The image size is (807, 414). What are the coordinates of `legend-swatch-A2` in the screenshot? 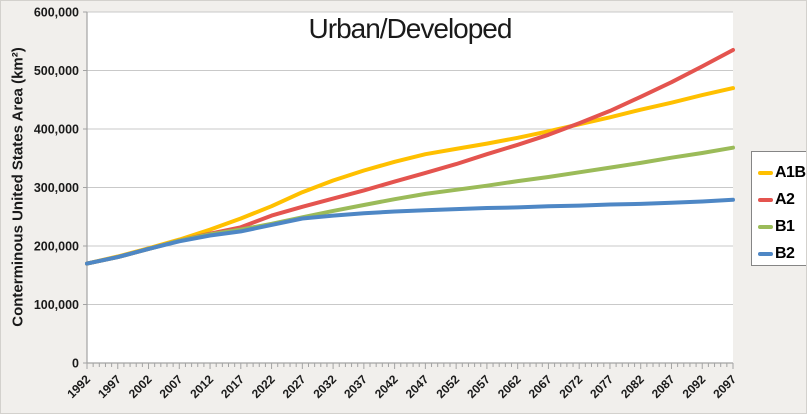 It's located at (765, 199).